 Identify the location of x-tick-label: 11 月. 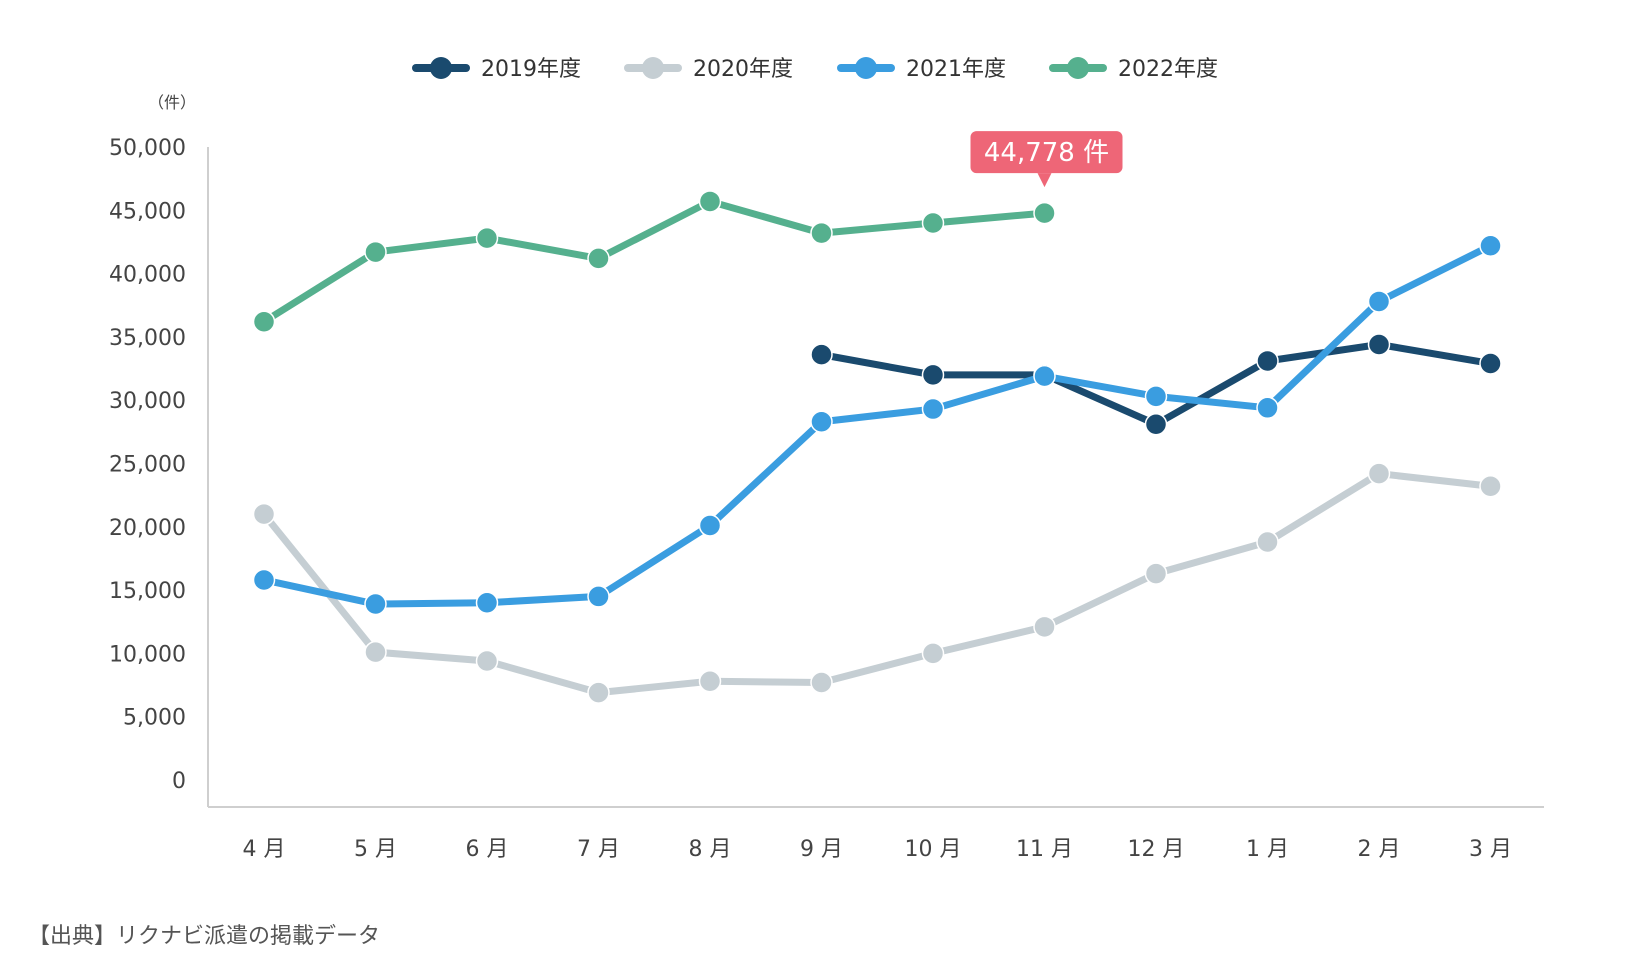
(1044, 849).